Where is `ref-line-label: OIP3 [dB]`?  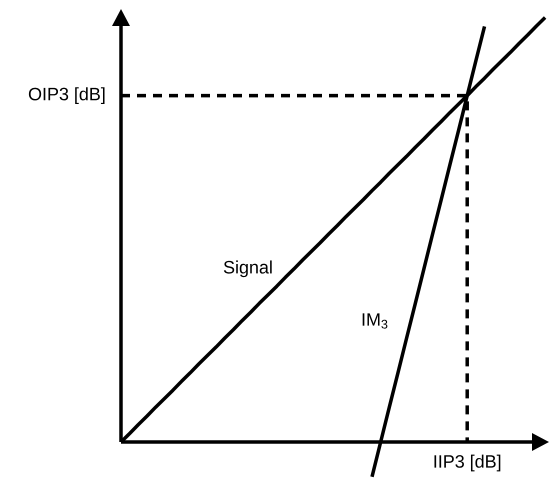
ref-line-label: OIP3 [dB] is located at coordinates (66, 95).